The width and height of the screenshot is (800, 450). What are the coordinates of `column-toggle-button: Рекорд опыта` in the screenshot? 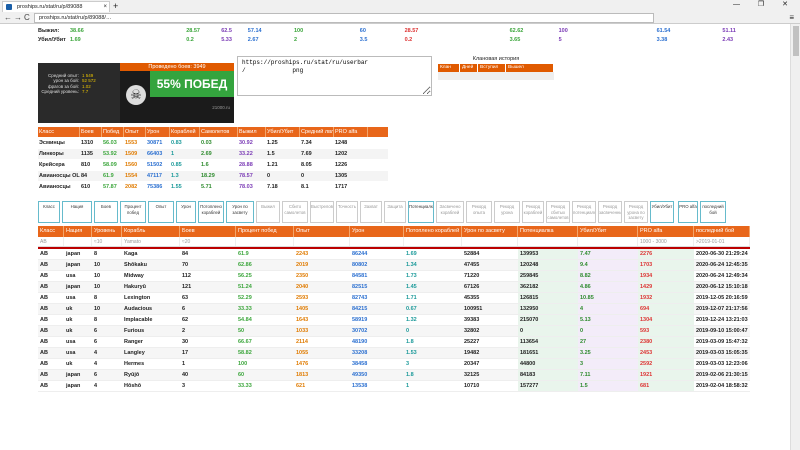 It's located at (479, 212).